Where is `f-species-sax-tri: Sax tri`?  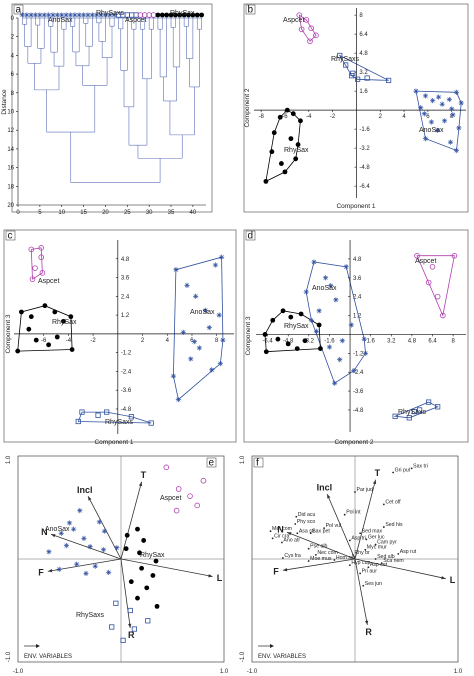 f-species-sax-tri: Sax tri is located at coordinates (419, 466).